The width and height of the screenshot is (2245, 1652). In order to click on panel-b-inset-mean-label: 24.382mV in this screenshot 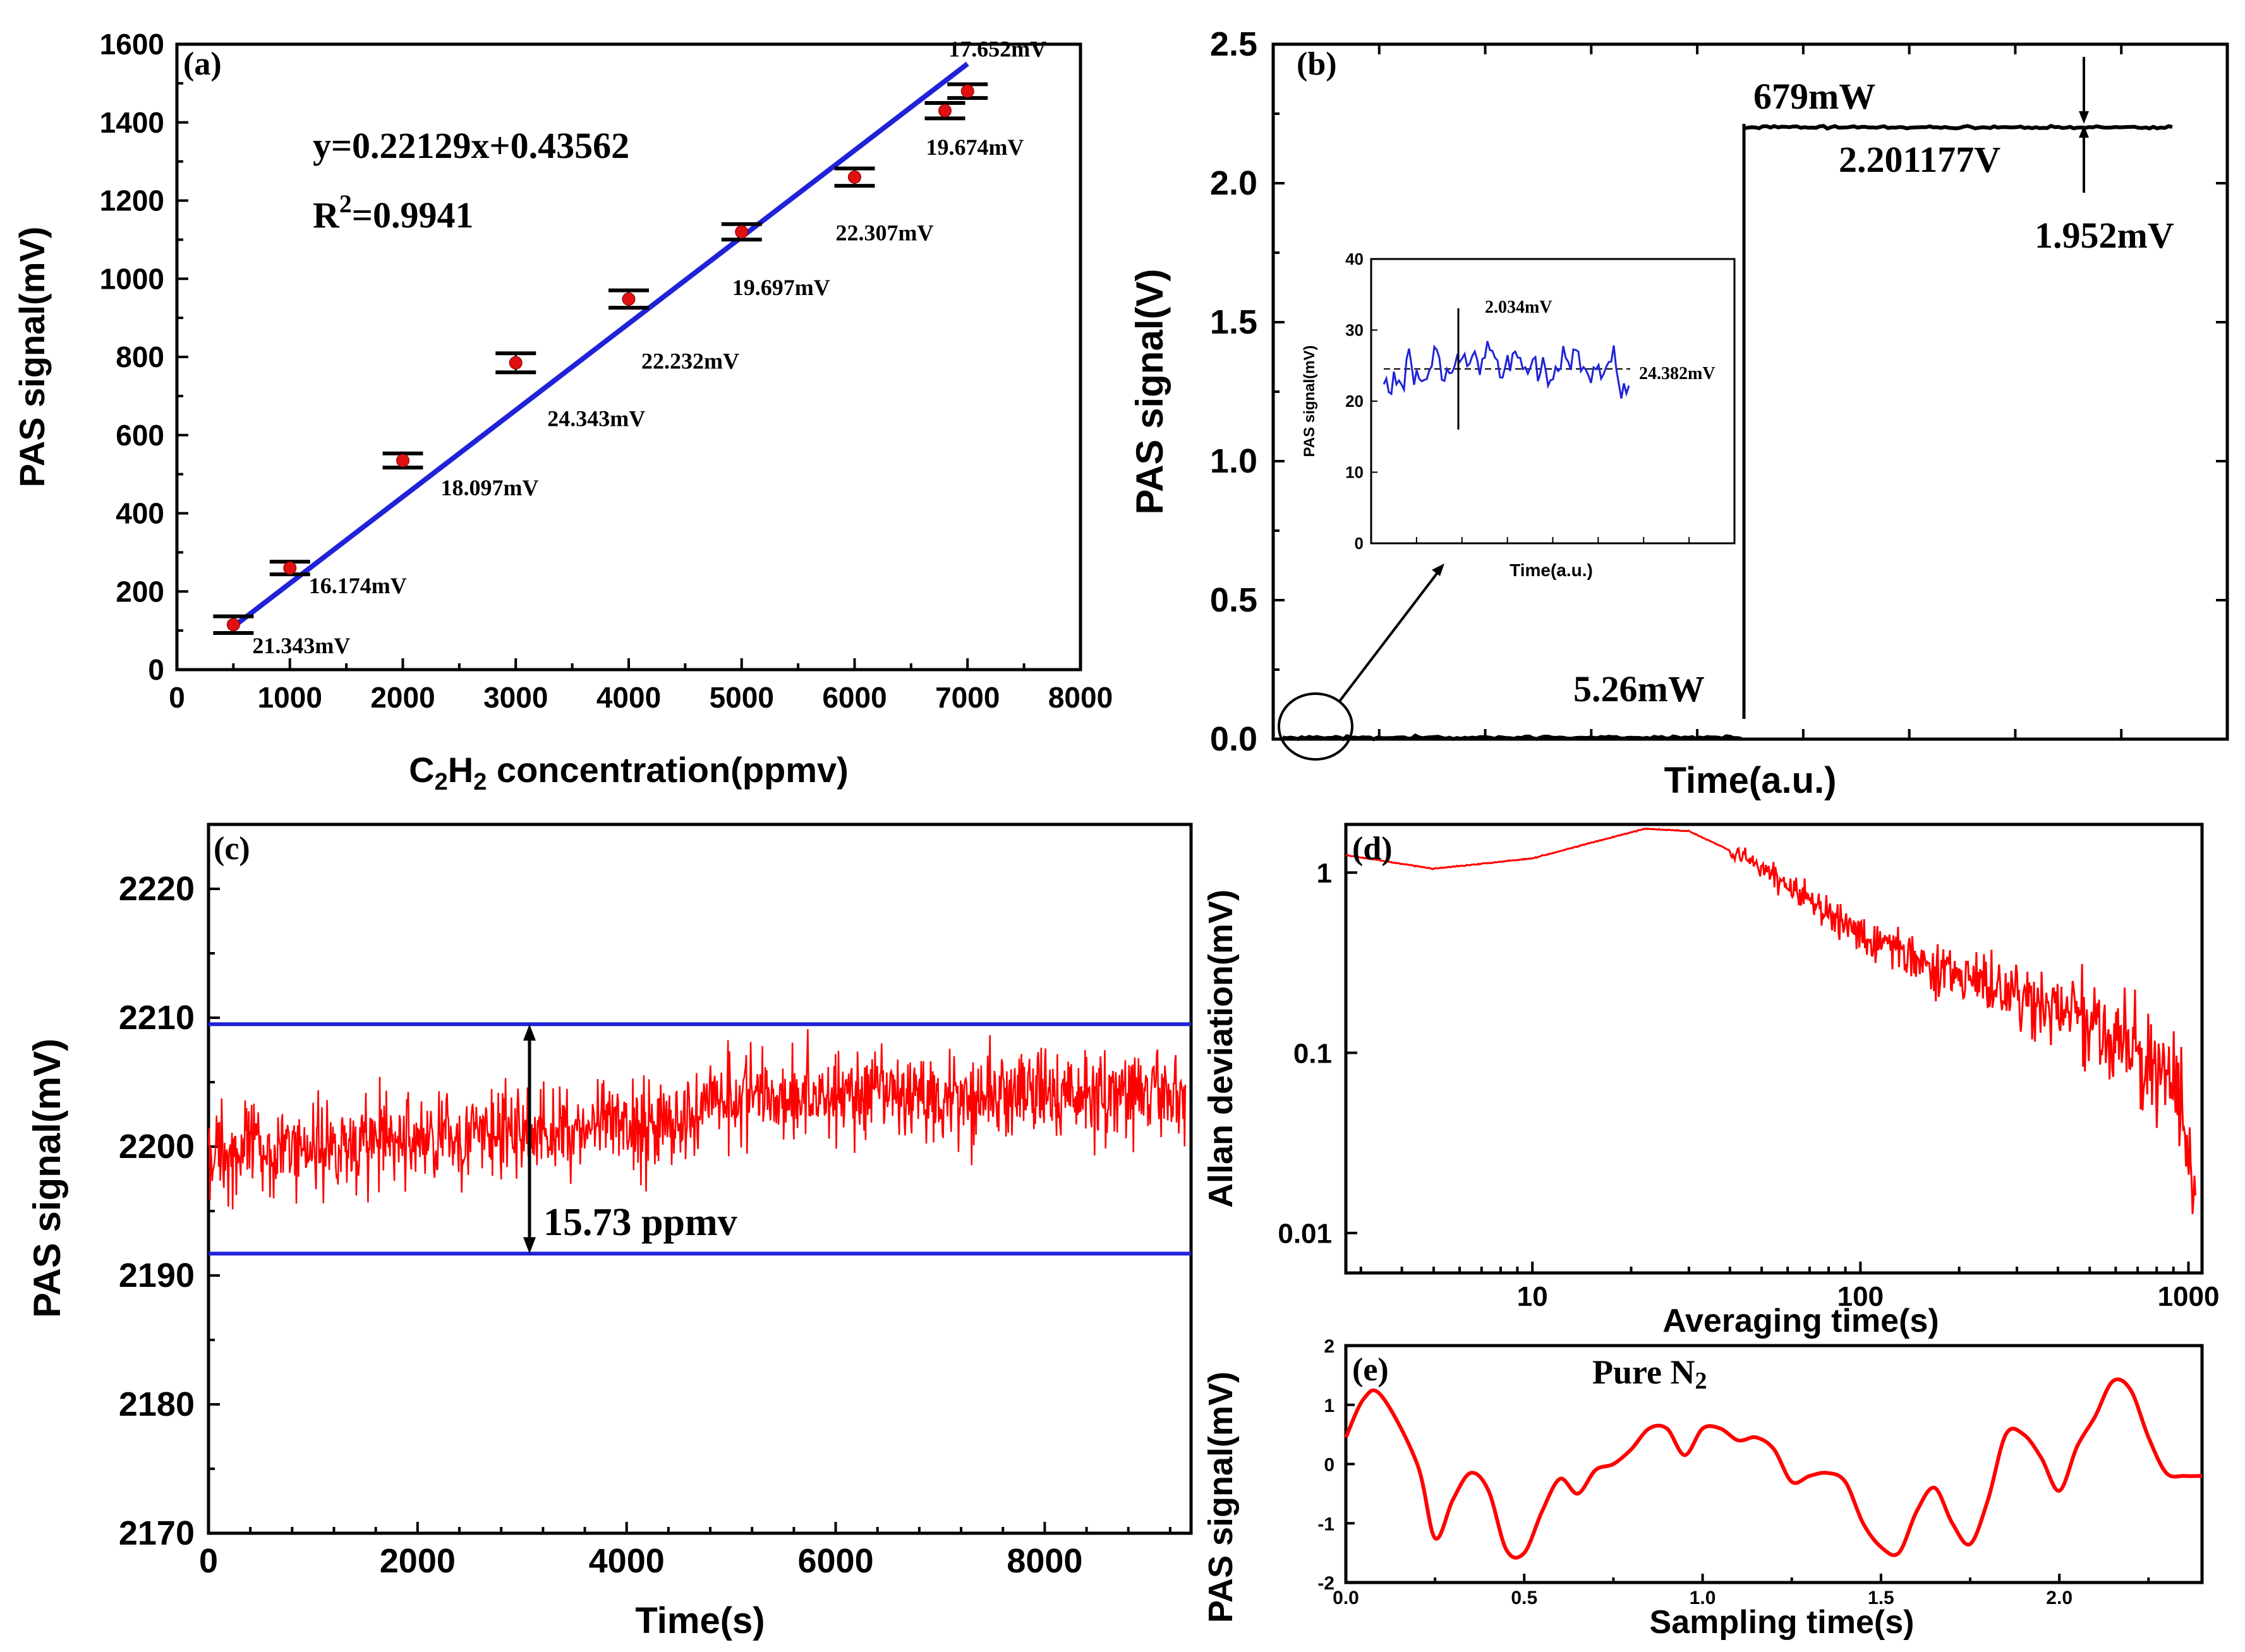, I will do `click(1677, 373)`.